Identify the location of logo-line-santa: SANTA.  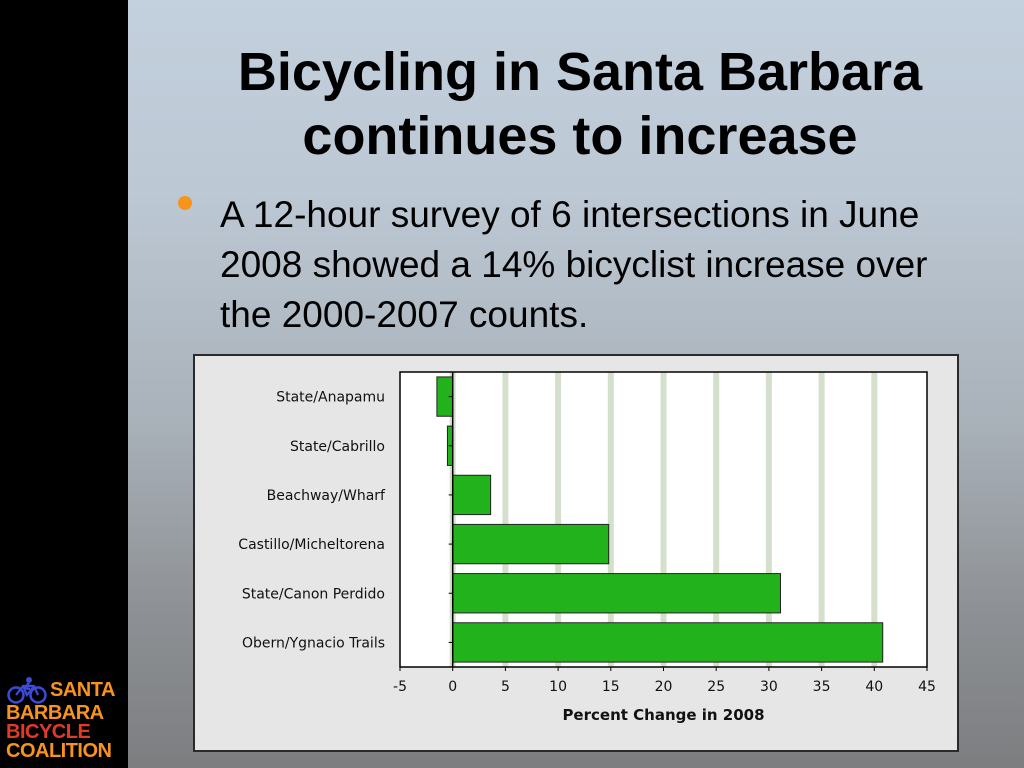
(82, 689).